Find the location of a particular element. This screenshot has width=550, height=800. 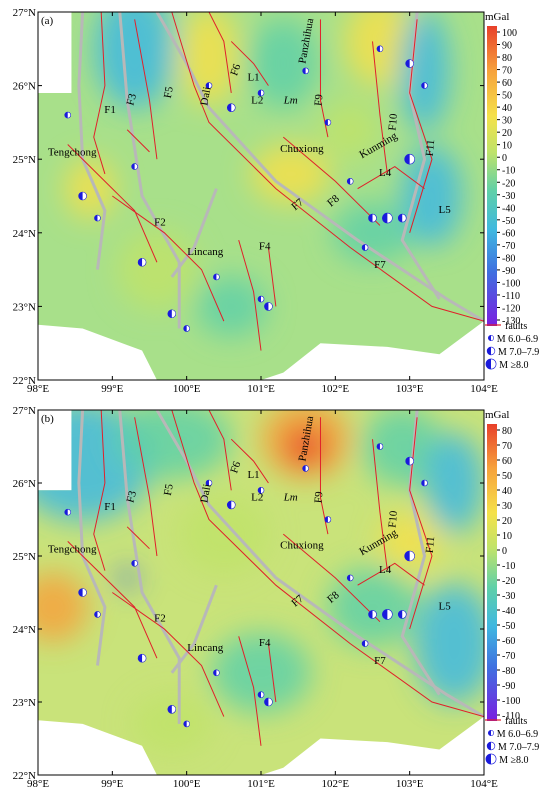

colorbar-tick-label: 30 is located at coordinates (507, 506).